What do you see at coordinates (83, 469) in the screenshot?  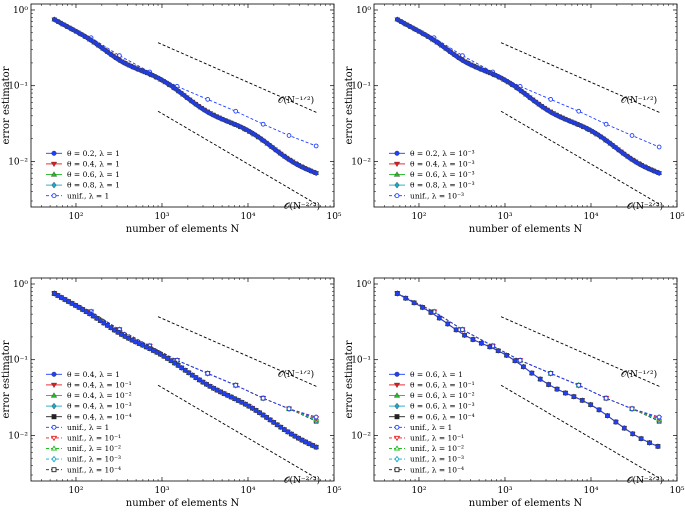 I see `legend-item: unif., λ = 10⁻⁴` at bounding box center [83, 469].